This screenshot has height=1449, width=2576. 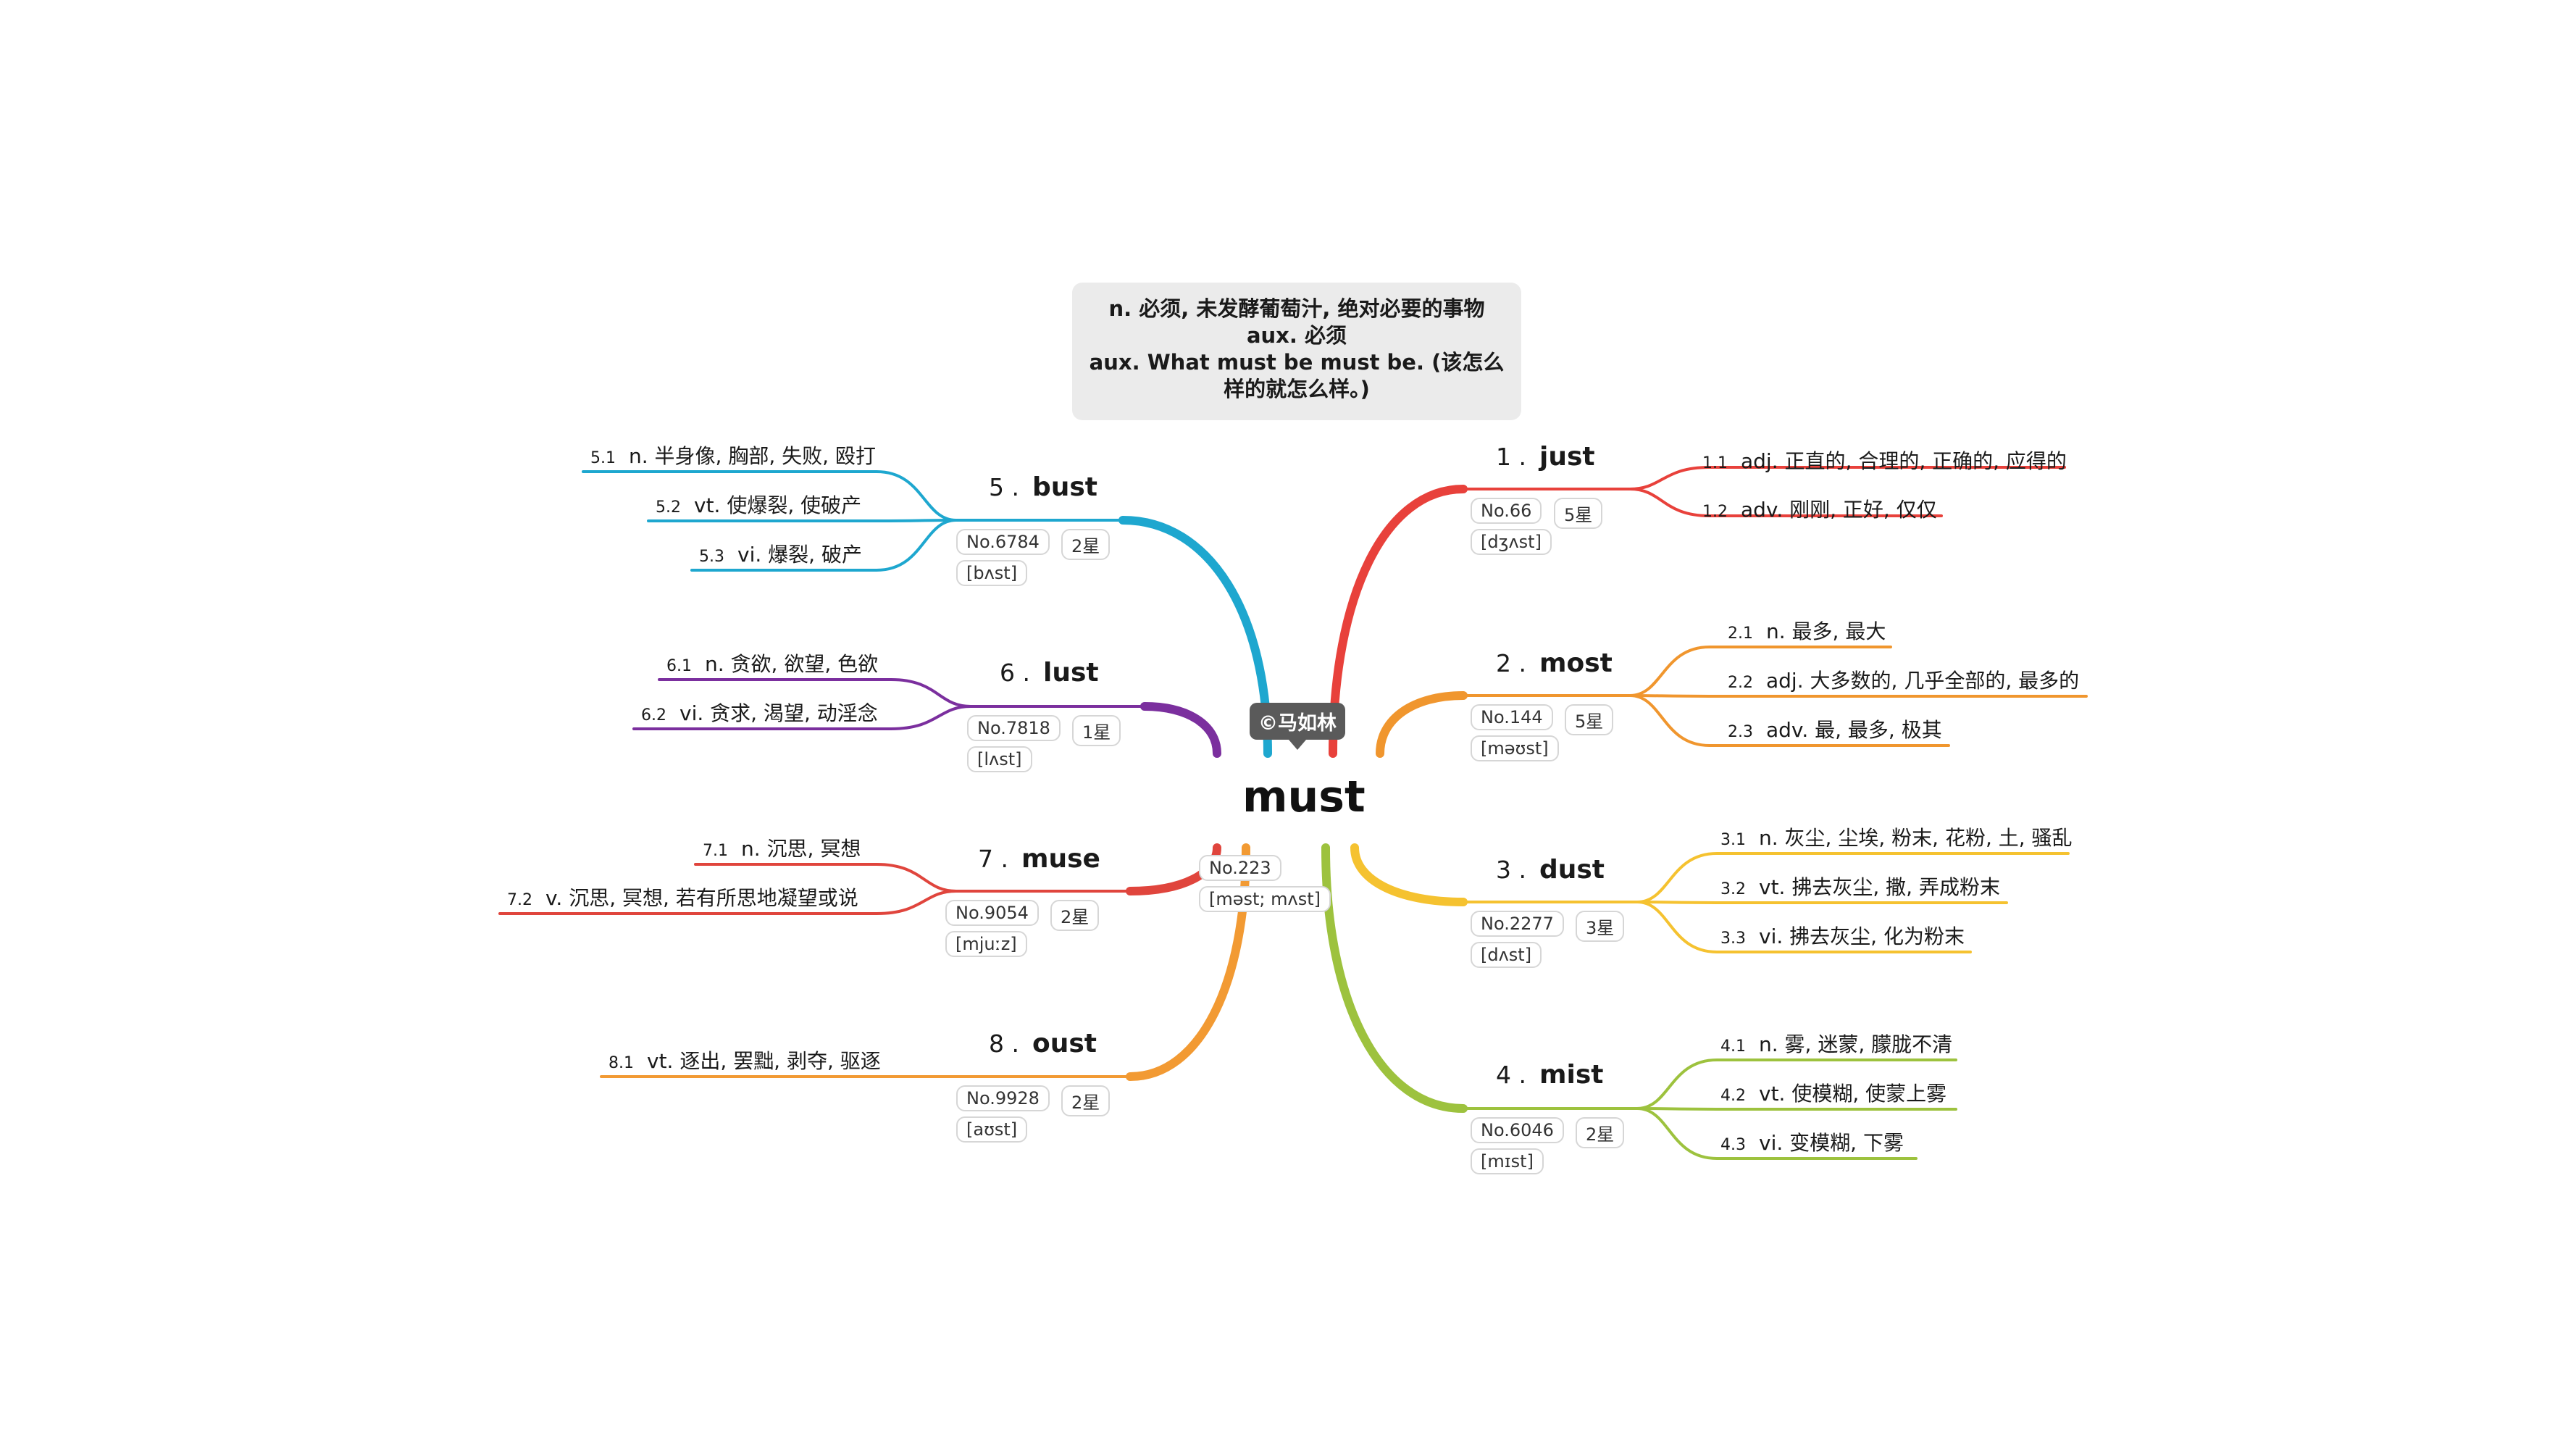 I want to click on definition-item: 5.2 vt. 使爆裂, 使破产, so click(x=758, y=504).